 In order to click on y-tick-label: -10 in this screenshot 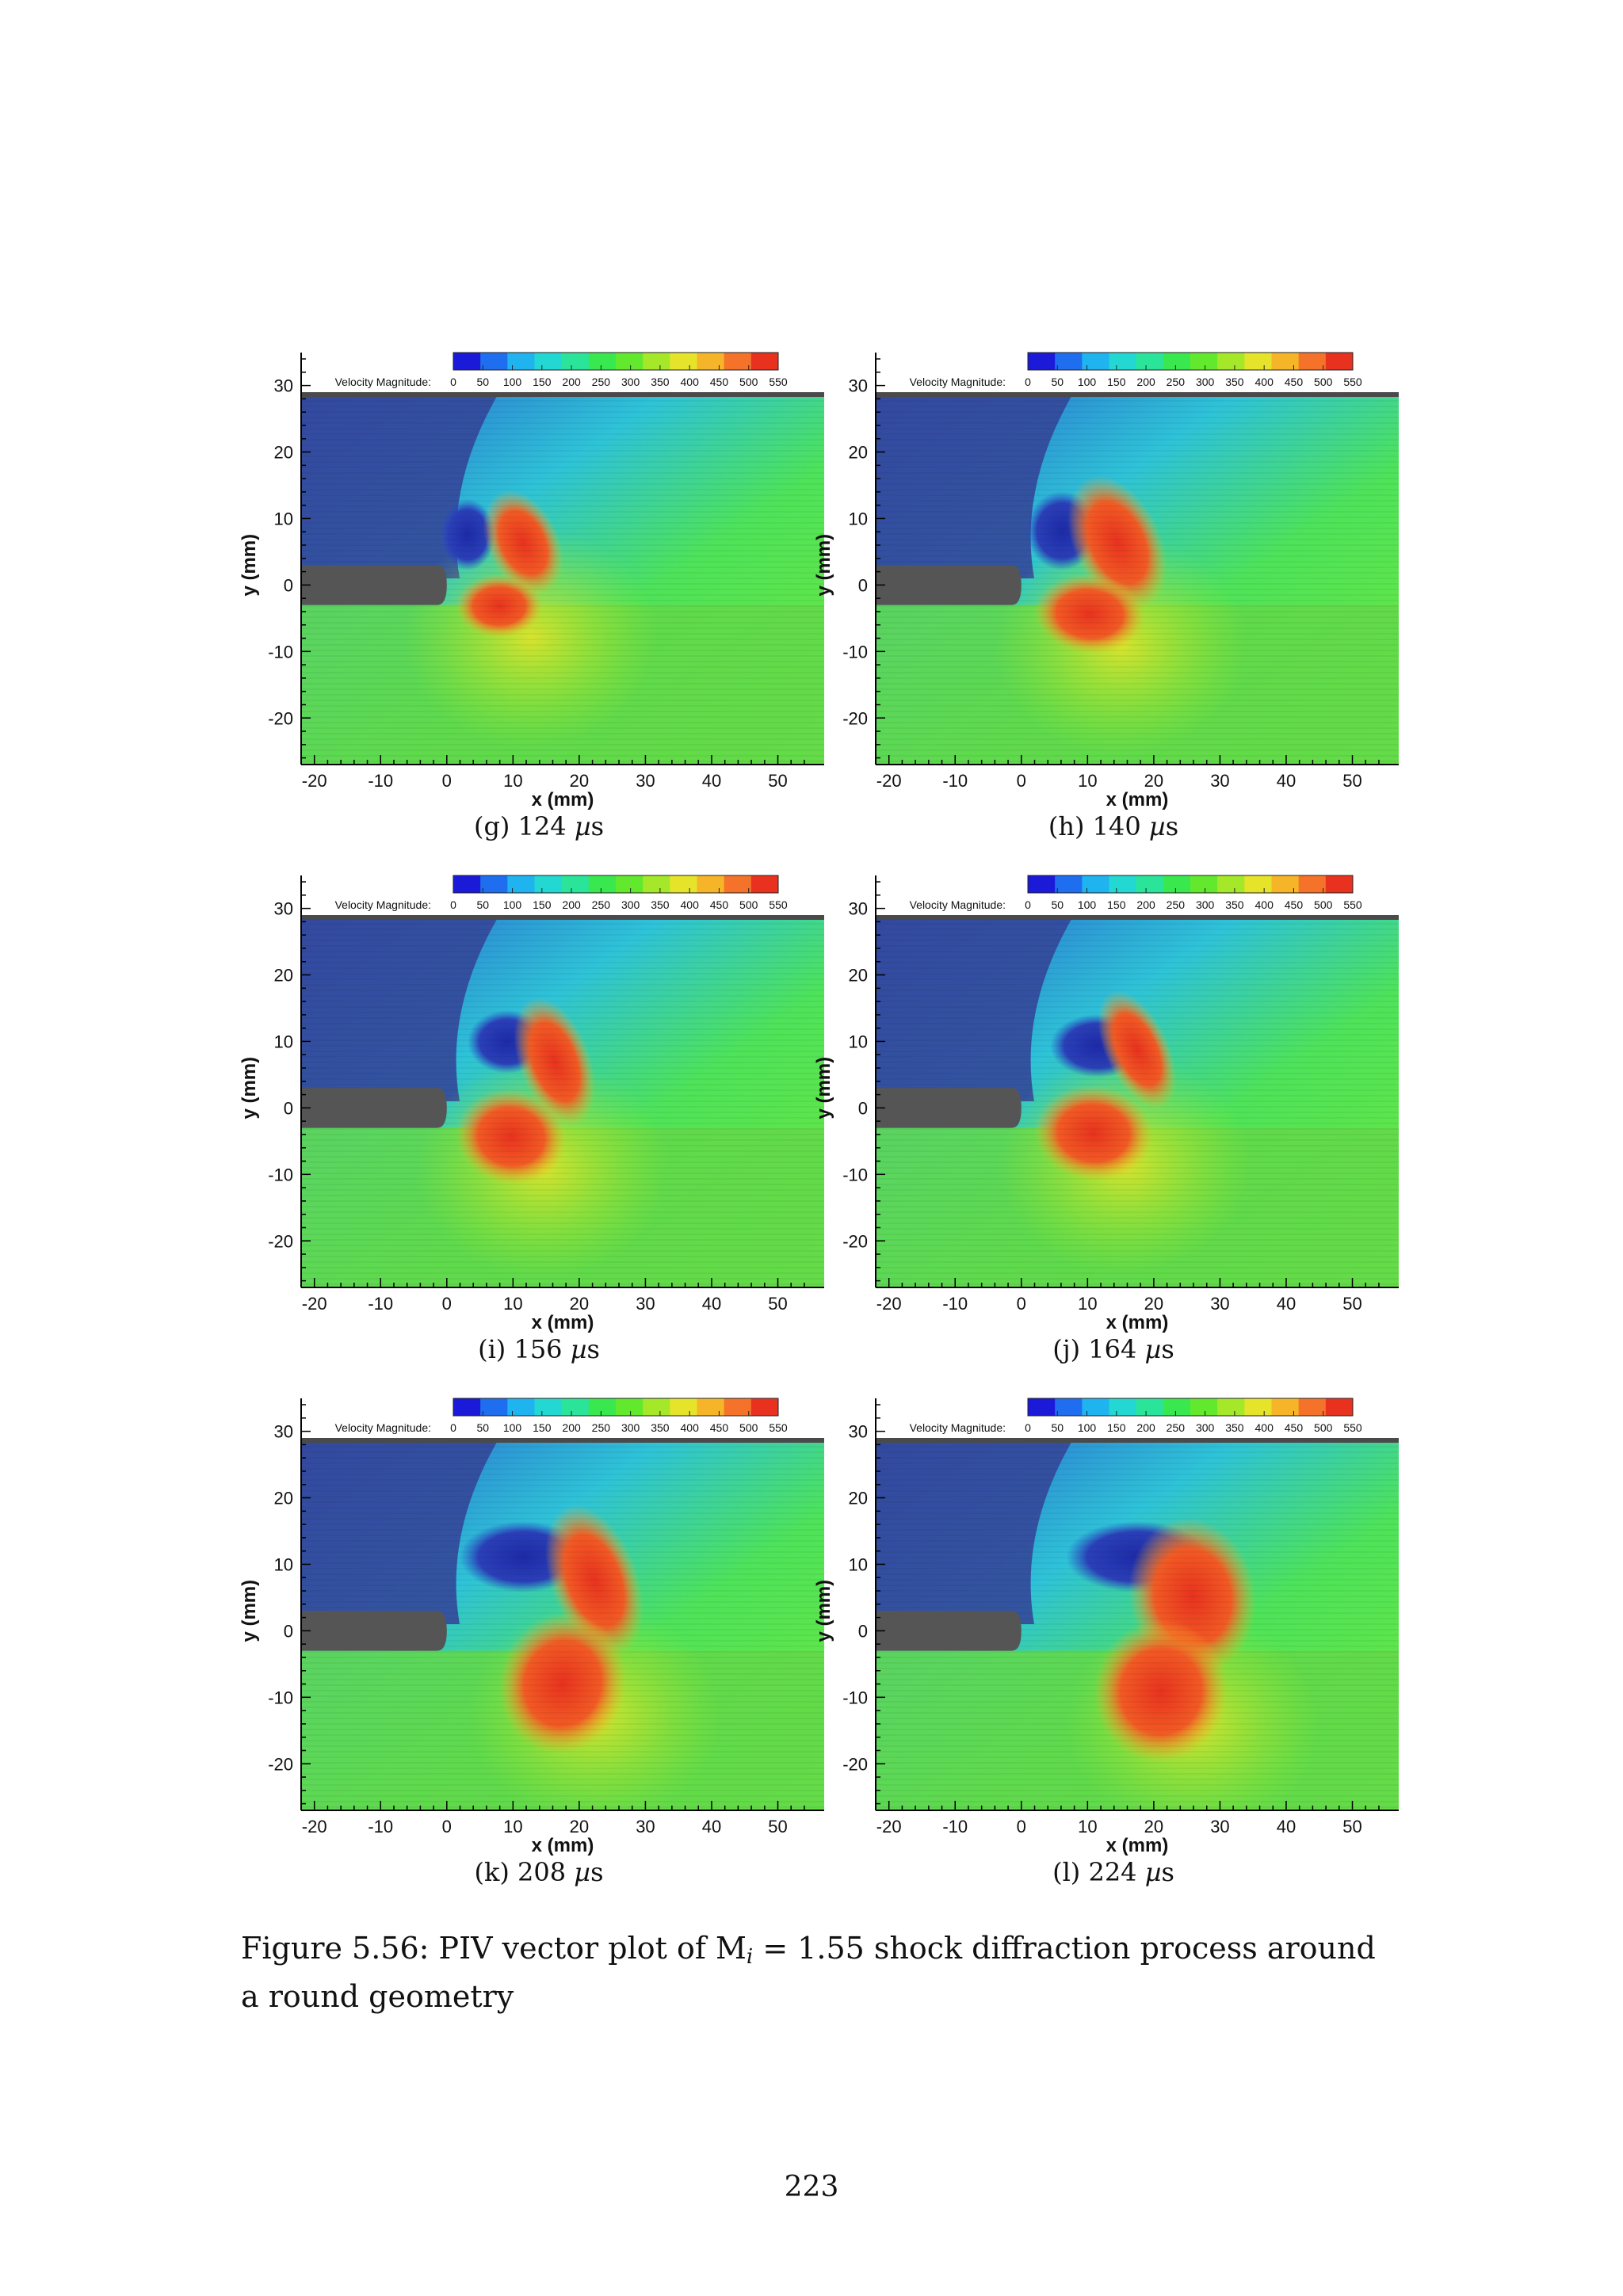, I will do `click(855, 652)`.